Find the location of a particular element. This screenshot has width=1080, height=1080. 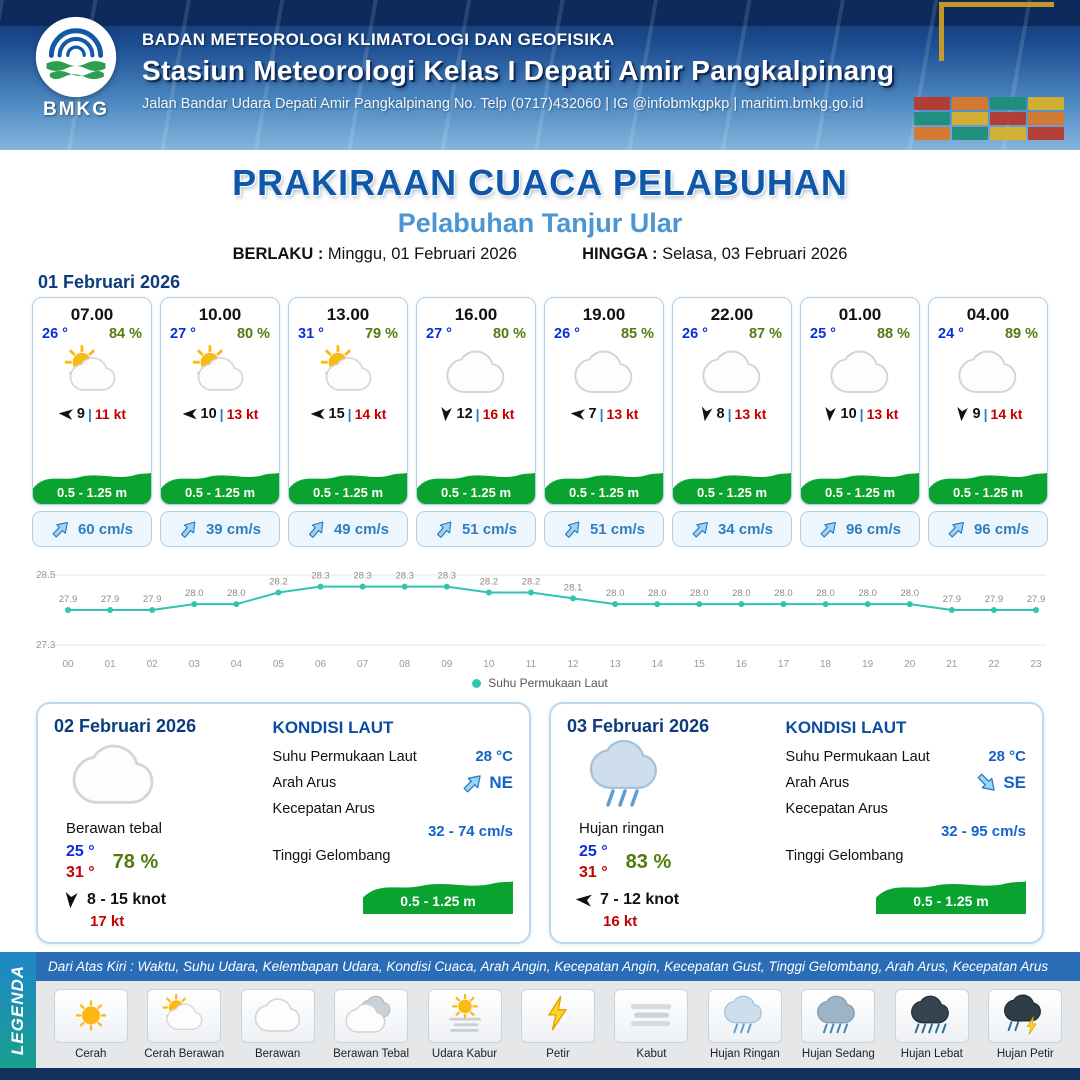

udara-kabur-icon is located at coordinates (464, 1016).